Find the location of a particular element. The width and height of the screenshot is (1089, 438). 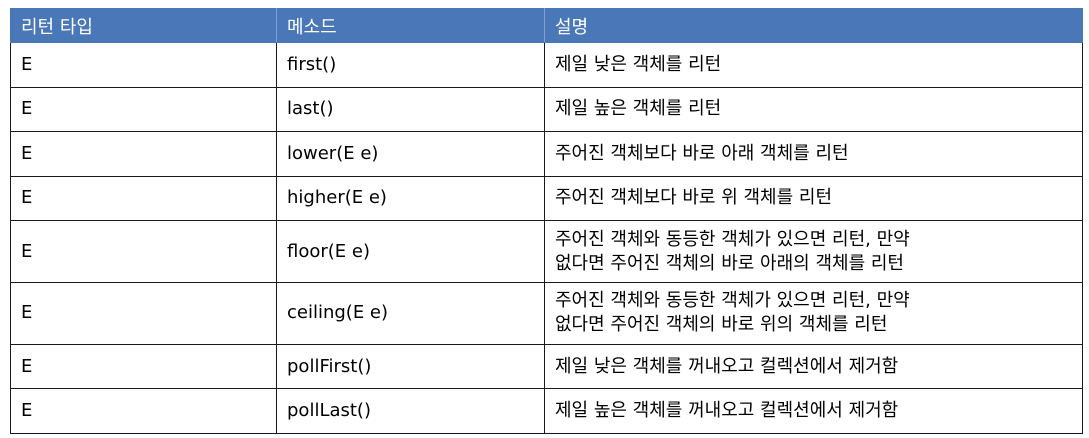

method-cell: lower(E e) is located at coordinates (410, 154).